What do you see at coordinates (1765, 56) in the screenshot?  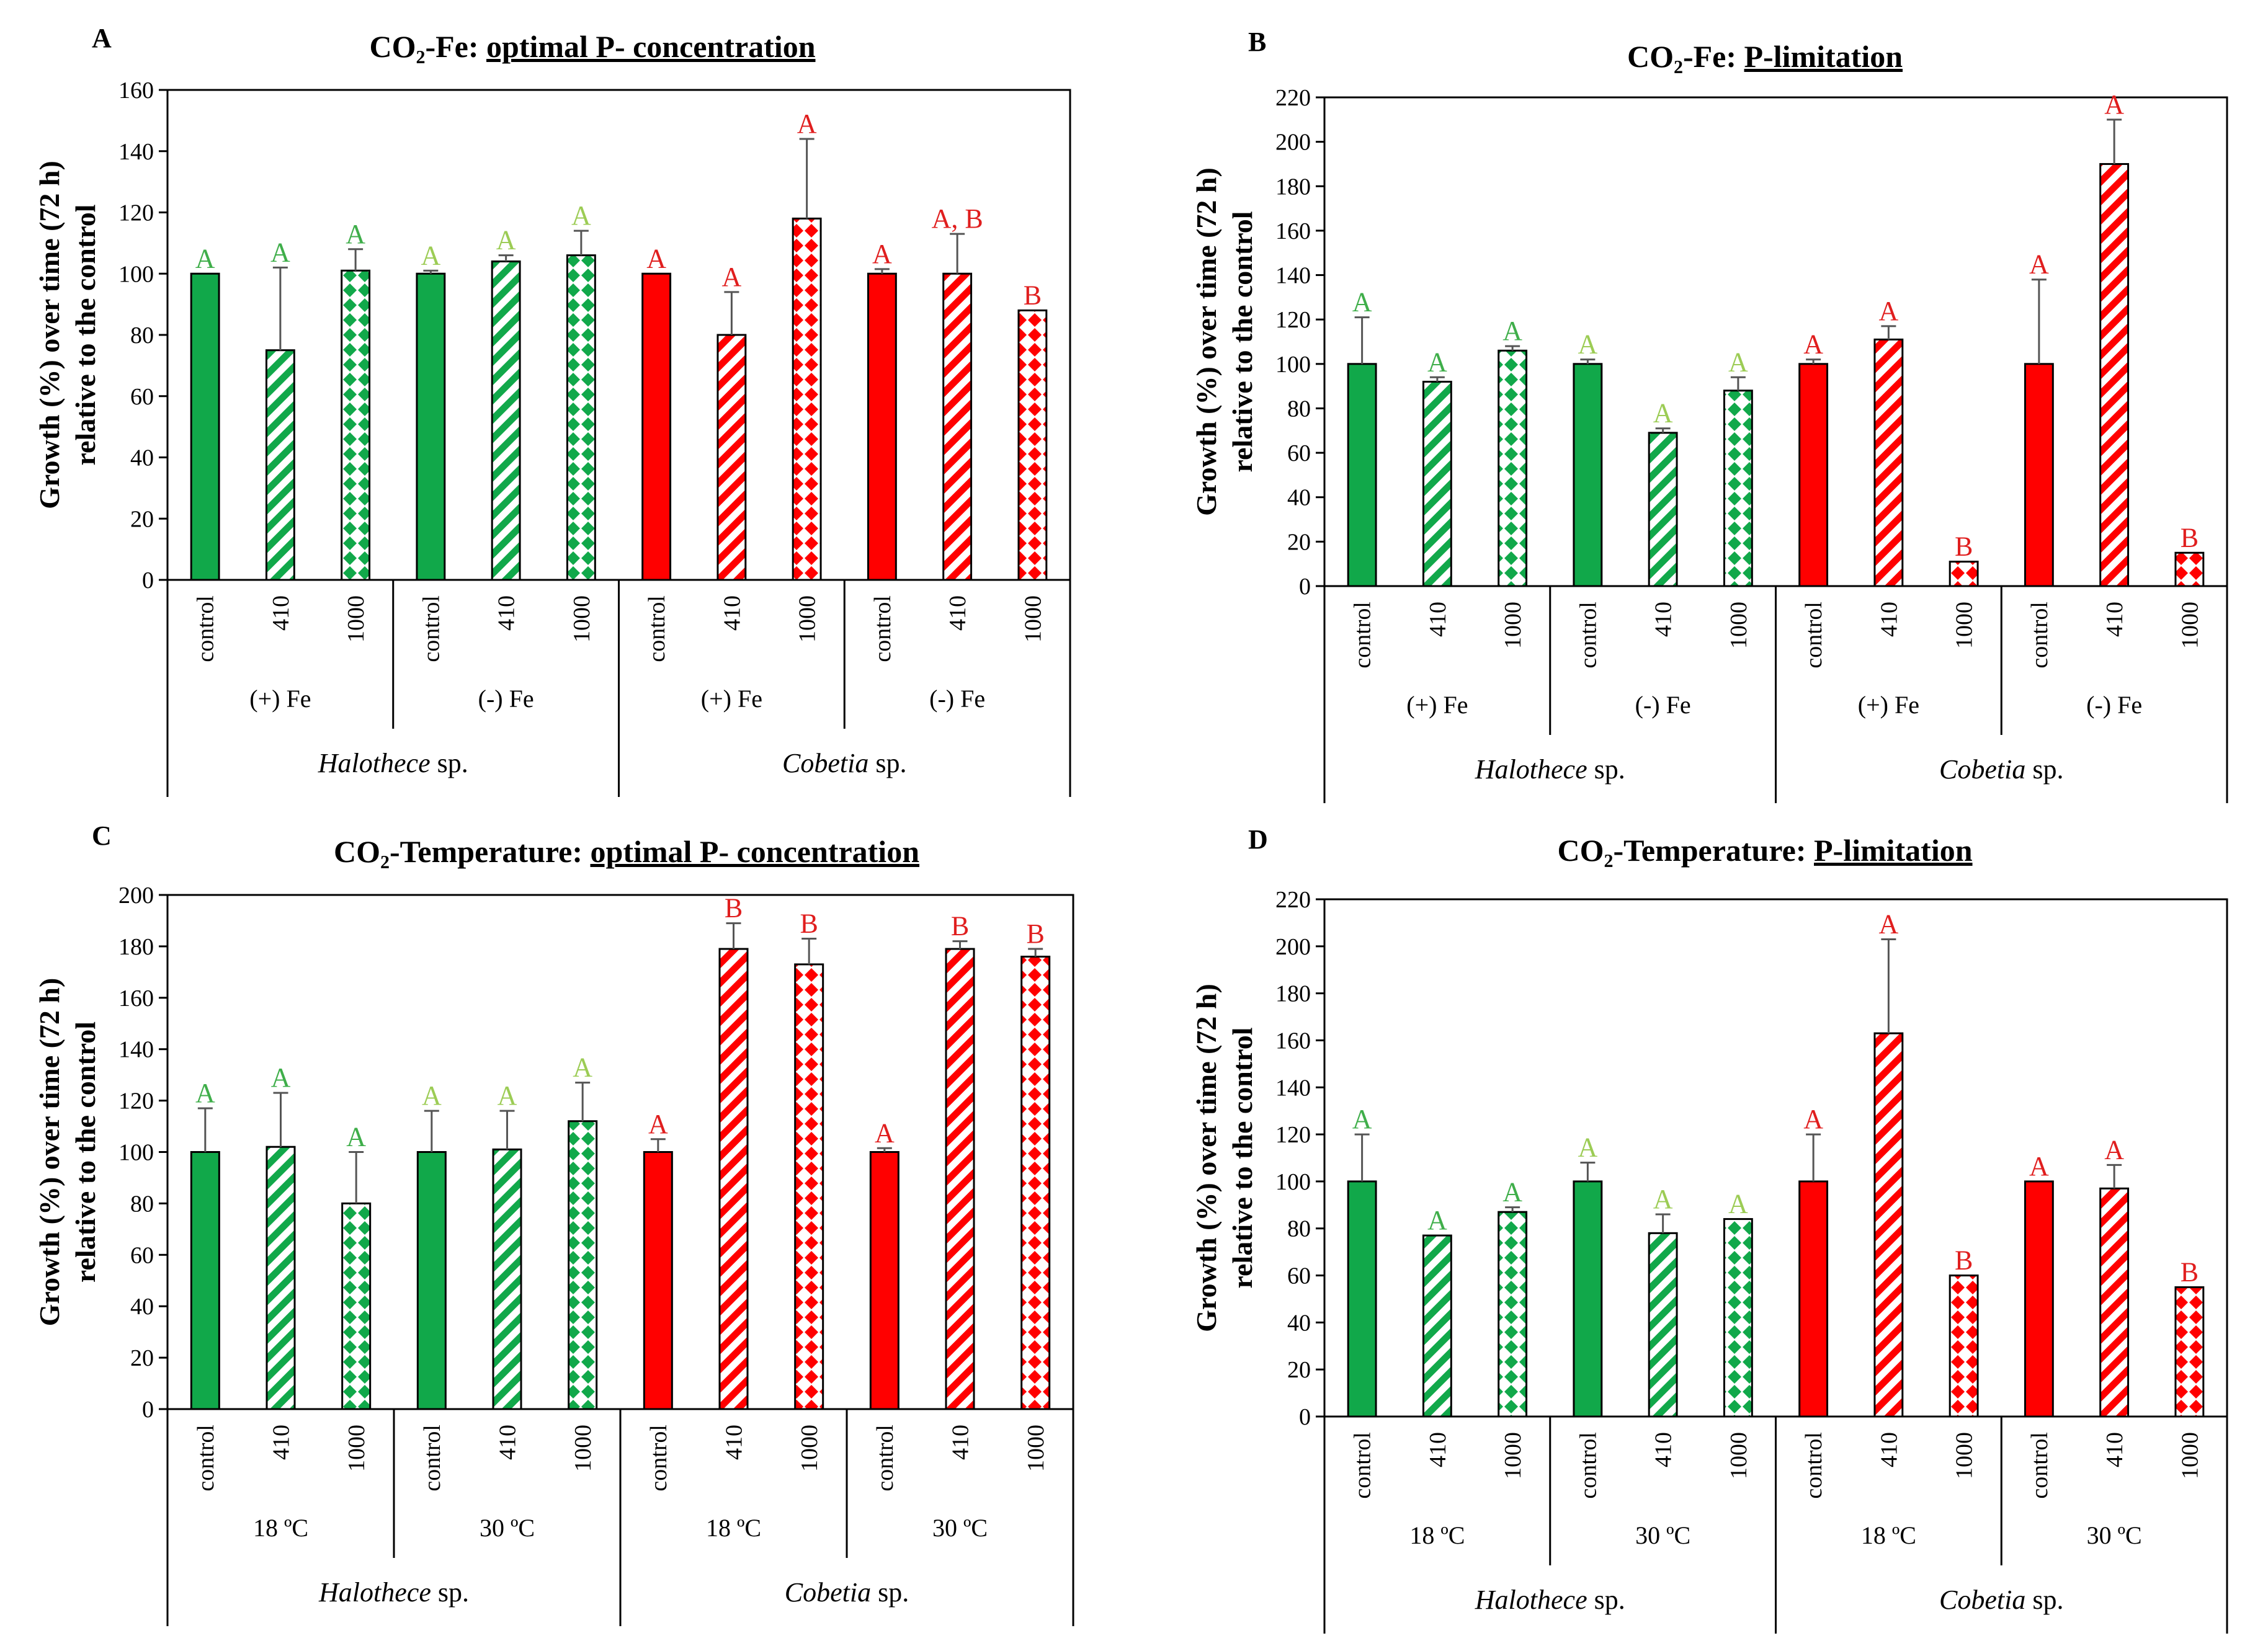 I see `chart-title: CO₂-Fe: P-limitation` at bounding box center [1765, 56].